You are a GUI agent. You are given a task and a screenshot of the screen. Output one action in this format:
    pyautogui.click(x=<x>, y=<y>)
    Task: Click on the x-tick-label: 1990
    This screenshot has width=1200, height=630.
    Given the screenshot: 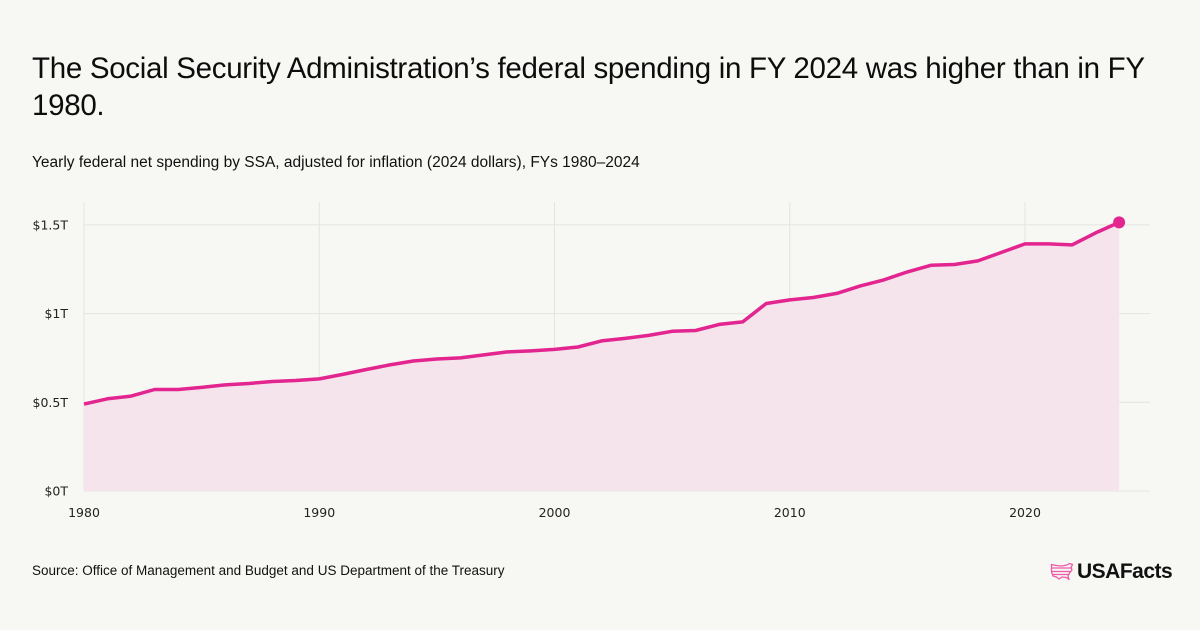 What is the action you would take?
    pyautogui.click(x=319, y=512)
    